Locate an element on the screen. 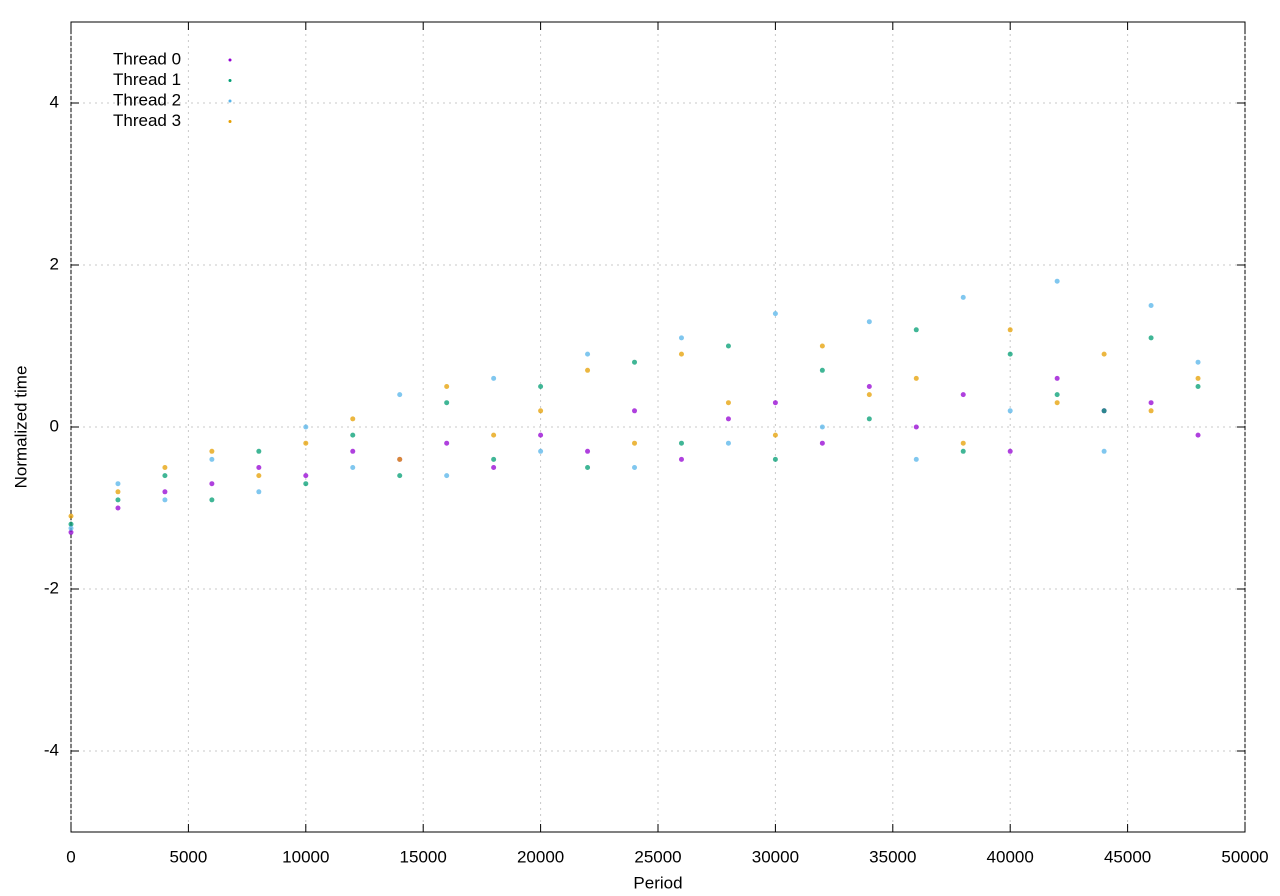 Image resolution: width=1280 pixels, height=896 pixels. y-tick-label: 4 is located at coordinates (54, 101).